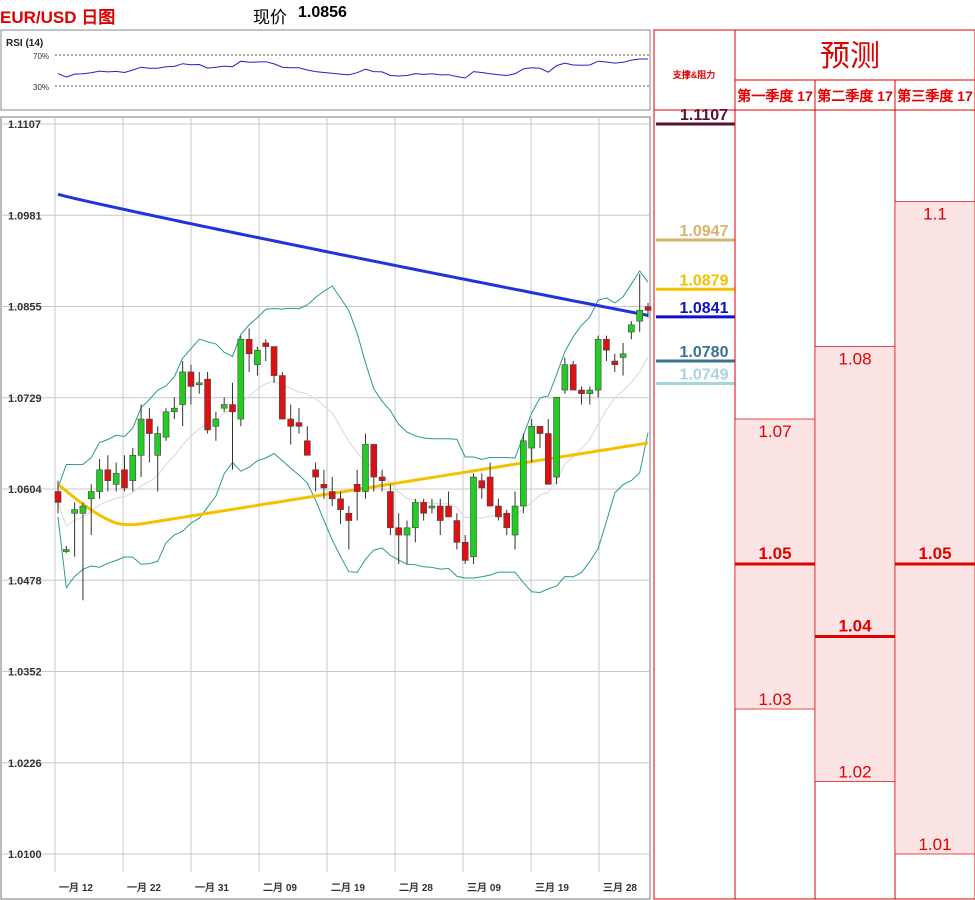 This screenshot has width=975, height=900. What do you see at coordinates (934, 553) in the screenshot?
I see `forecast-mid-label: 1.05` at bounding box center [934, 553].